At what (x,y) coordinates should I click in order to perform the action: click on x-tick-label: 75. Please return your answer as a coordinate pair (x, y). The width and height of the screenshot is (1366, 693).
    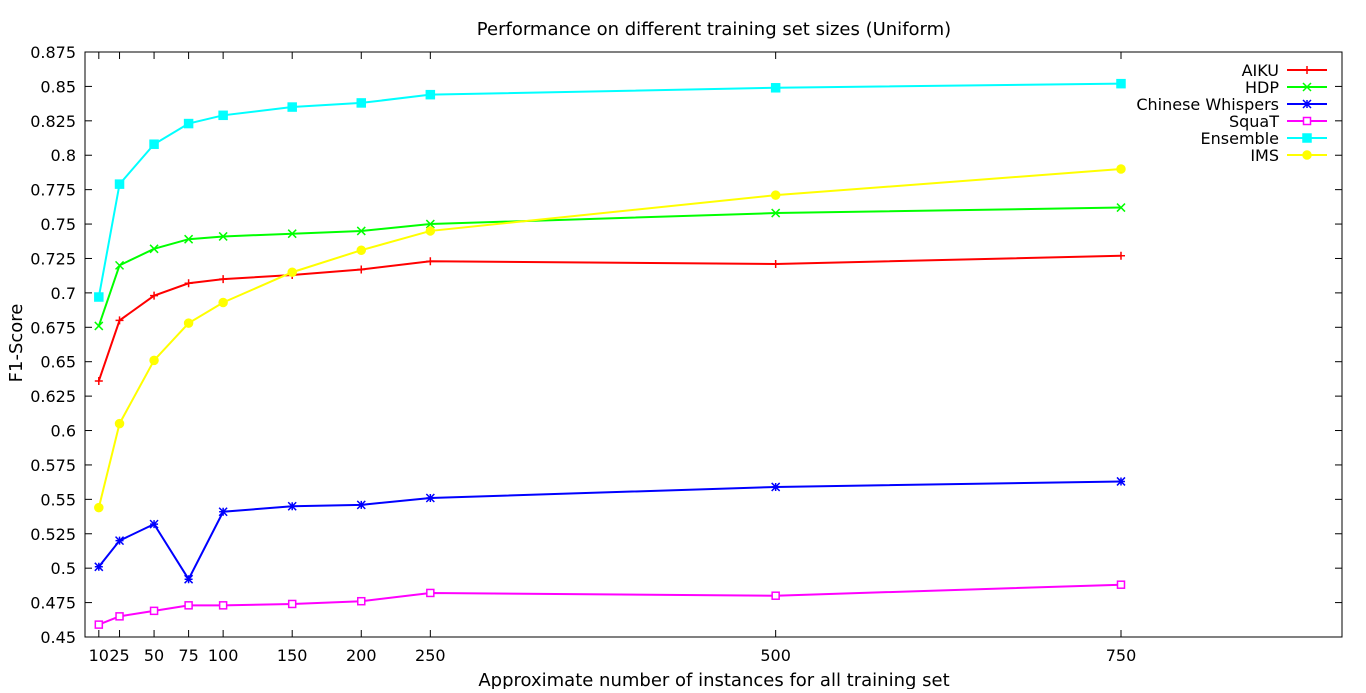
    Looking at the image, I should click on (188, 655).